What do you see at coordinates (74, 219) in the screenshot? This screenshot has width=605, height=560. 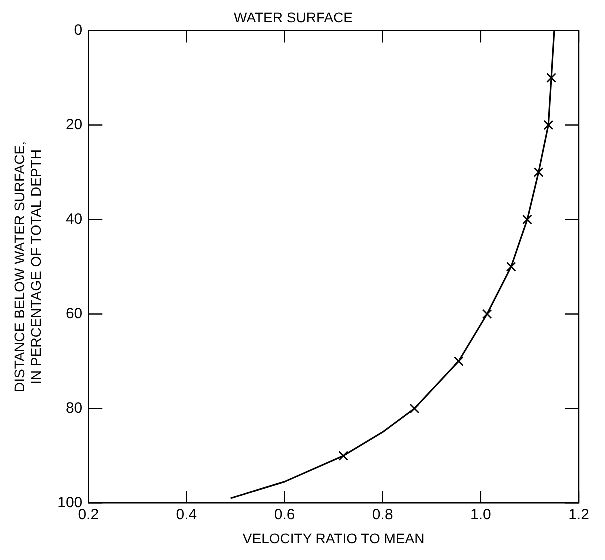 I see `y-tick-label: 40` at bounding box center [74, 219].